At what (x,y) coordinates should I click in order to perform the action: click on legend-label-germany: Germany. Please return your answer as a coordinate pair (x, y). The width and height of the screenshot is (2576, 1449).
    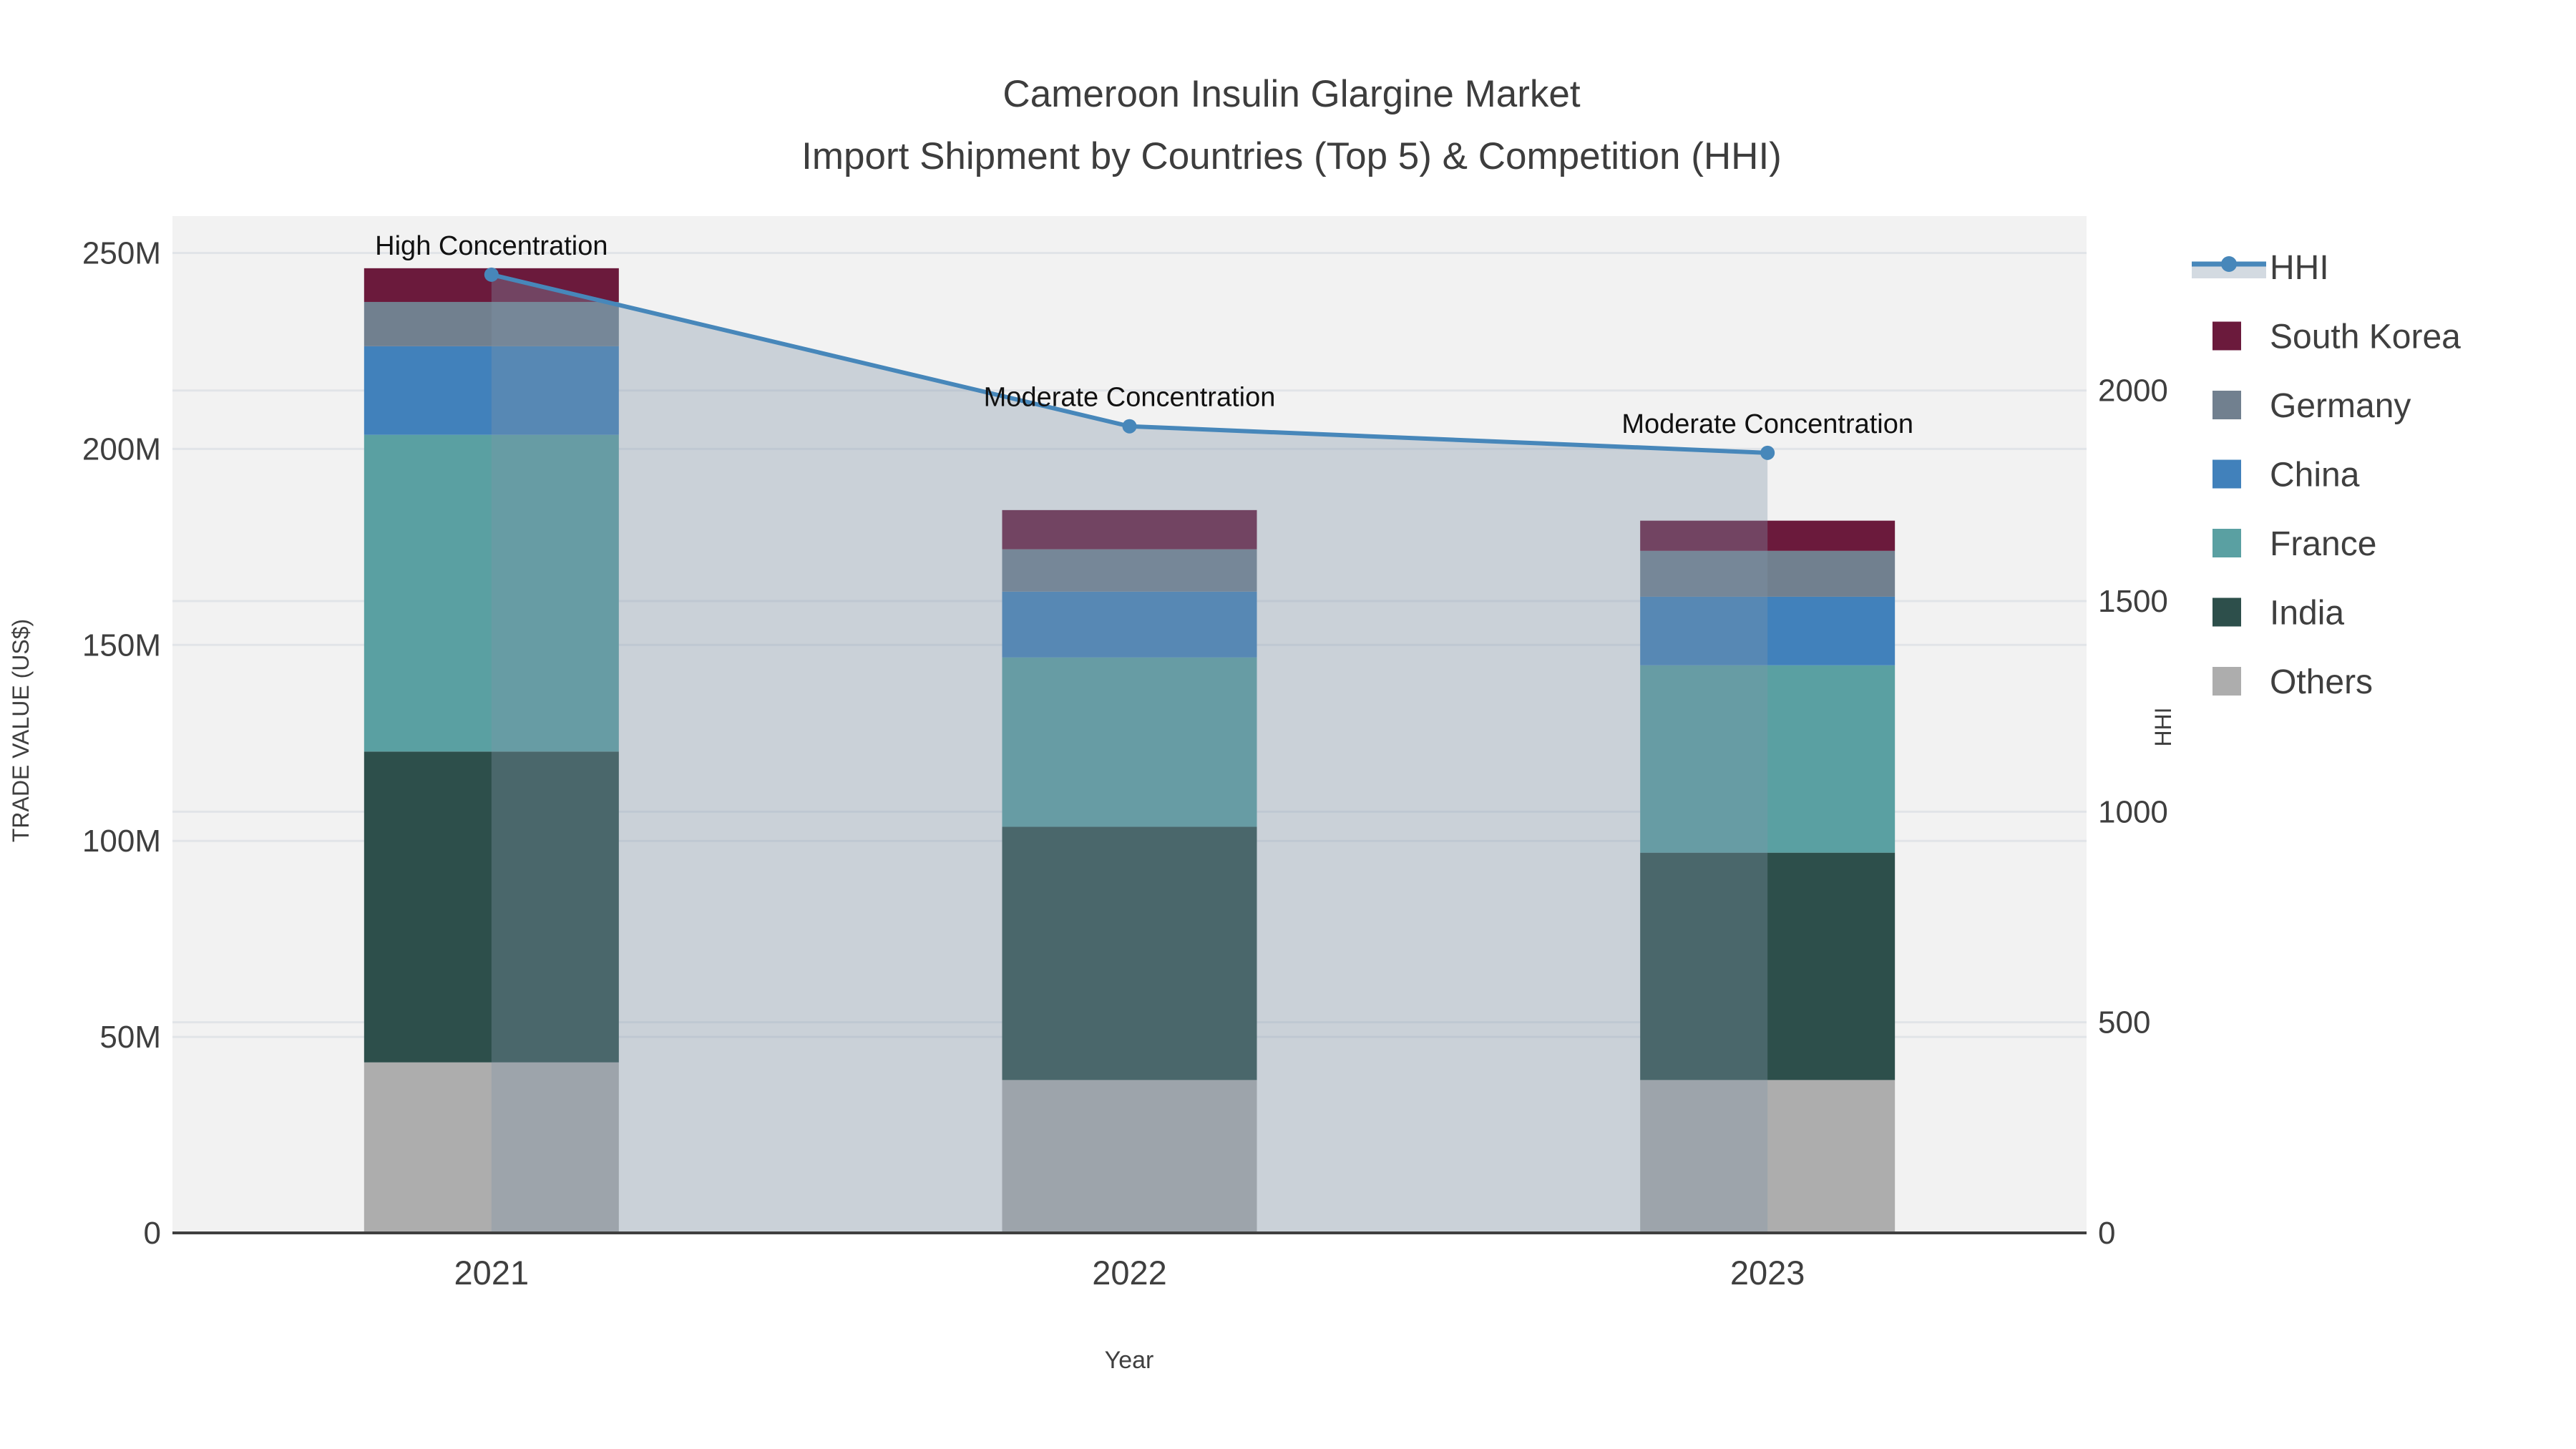
    Looking at the image, I should click on (2340, 406).